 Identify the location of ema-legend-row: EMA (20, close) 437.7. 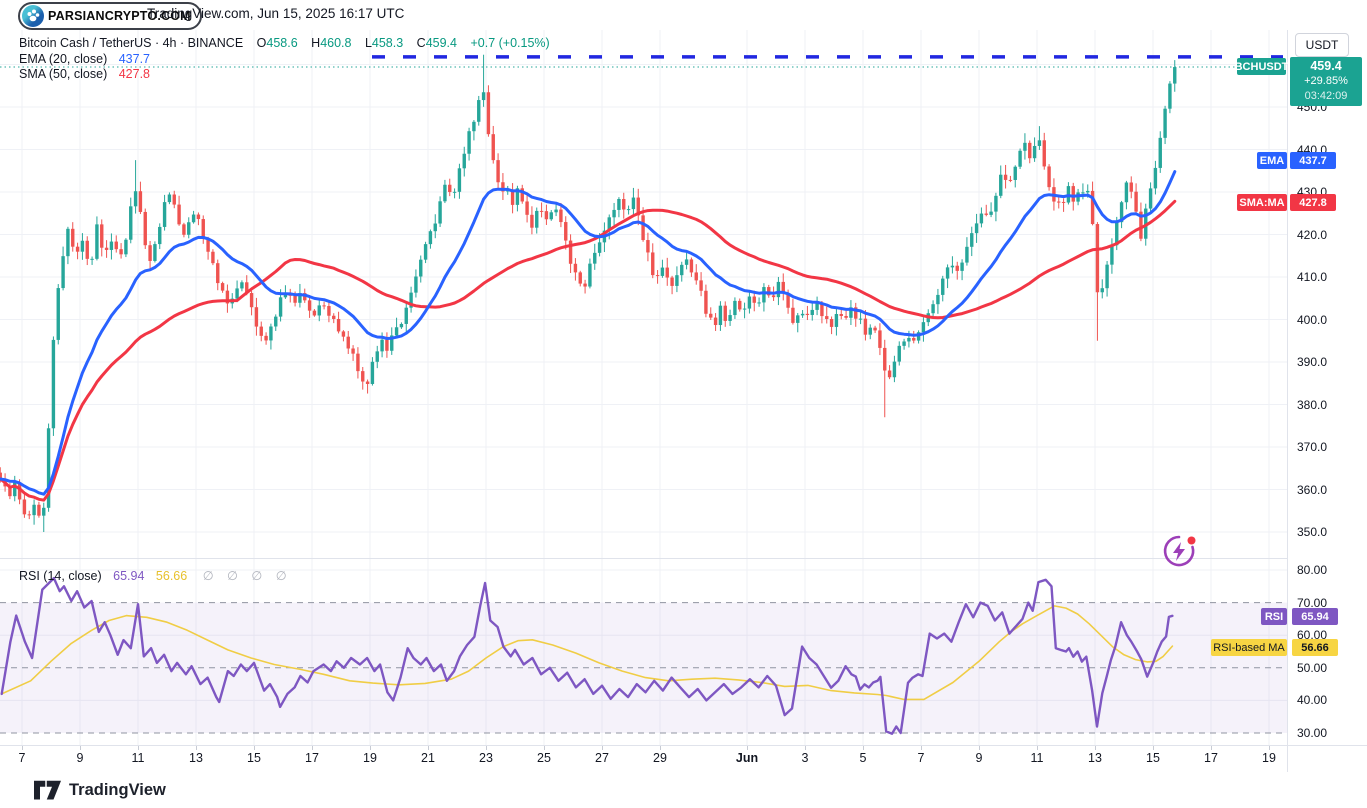
(84, 59).